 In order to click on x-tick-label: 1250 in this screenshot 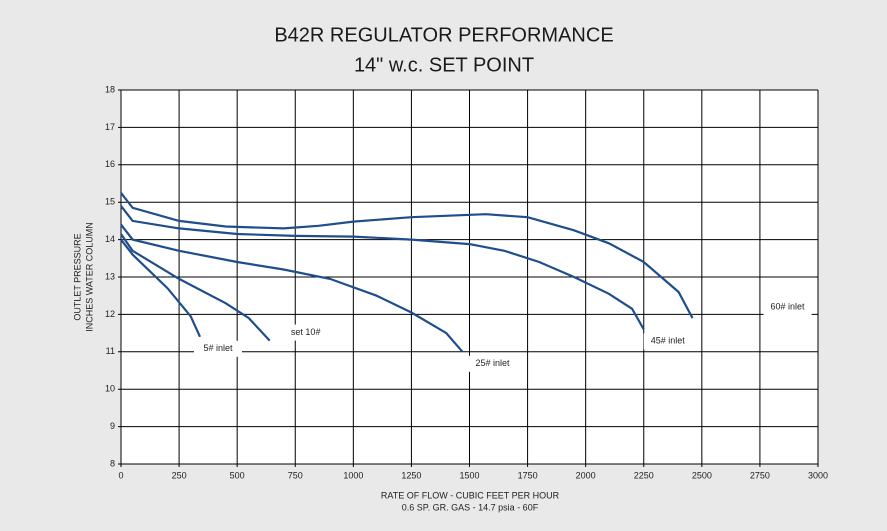, I will do `click(411, 475)`.